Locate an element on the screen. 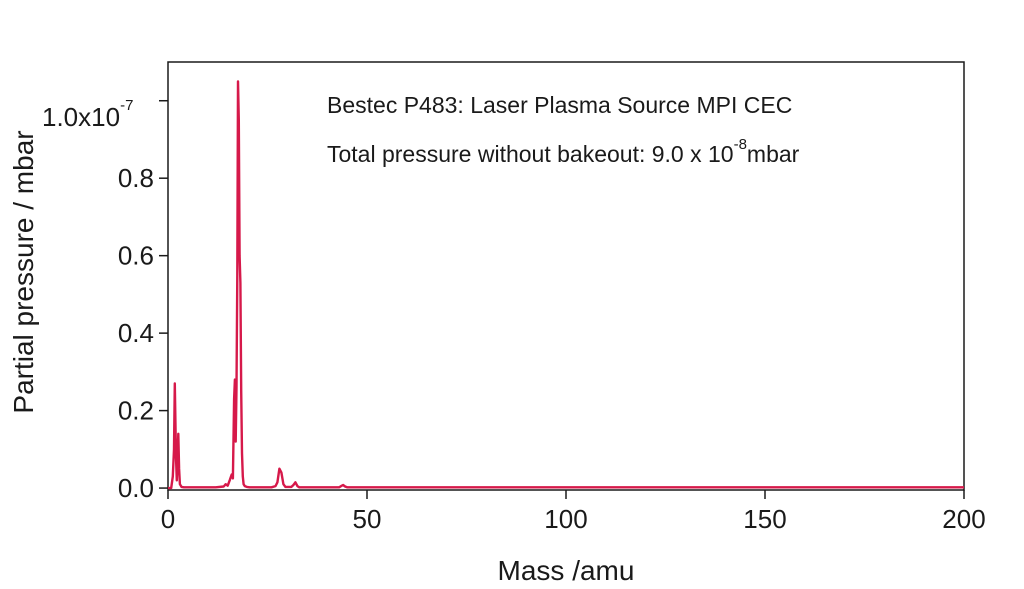  x-tick-label: 150 is located at coordinates (764, 519).